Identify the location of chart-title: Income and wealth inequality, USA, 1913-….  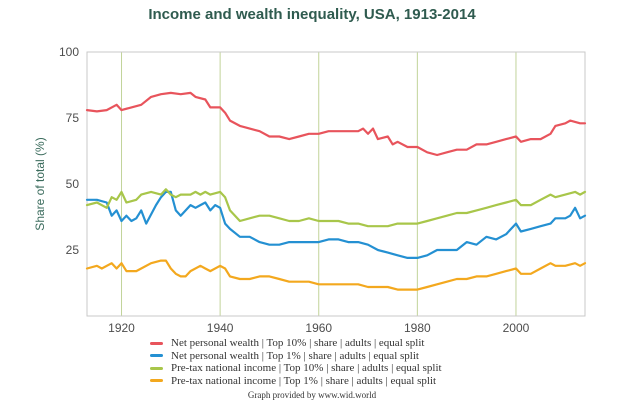
(312, 14).